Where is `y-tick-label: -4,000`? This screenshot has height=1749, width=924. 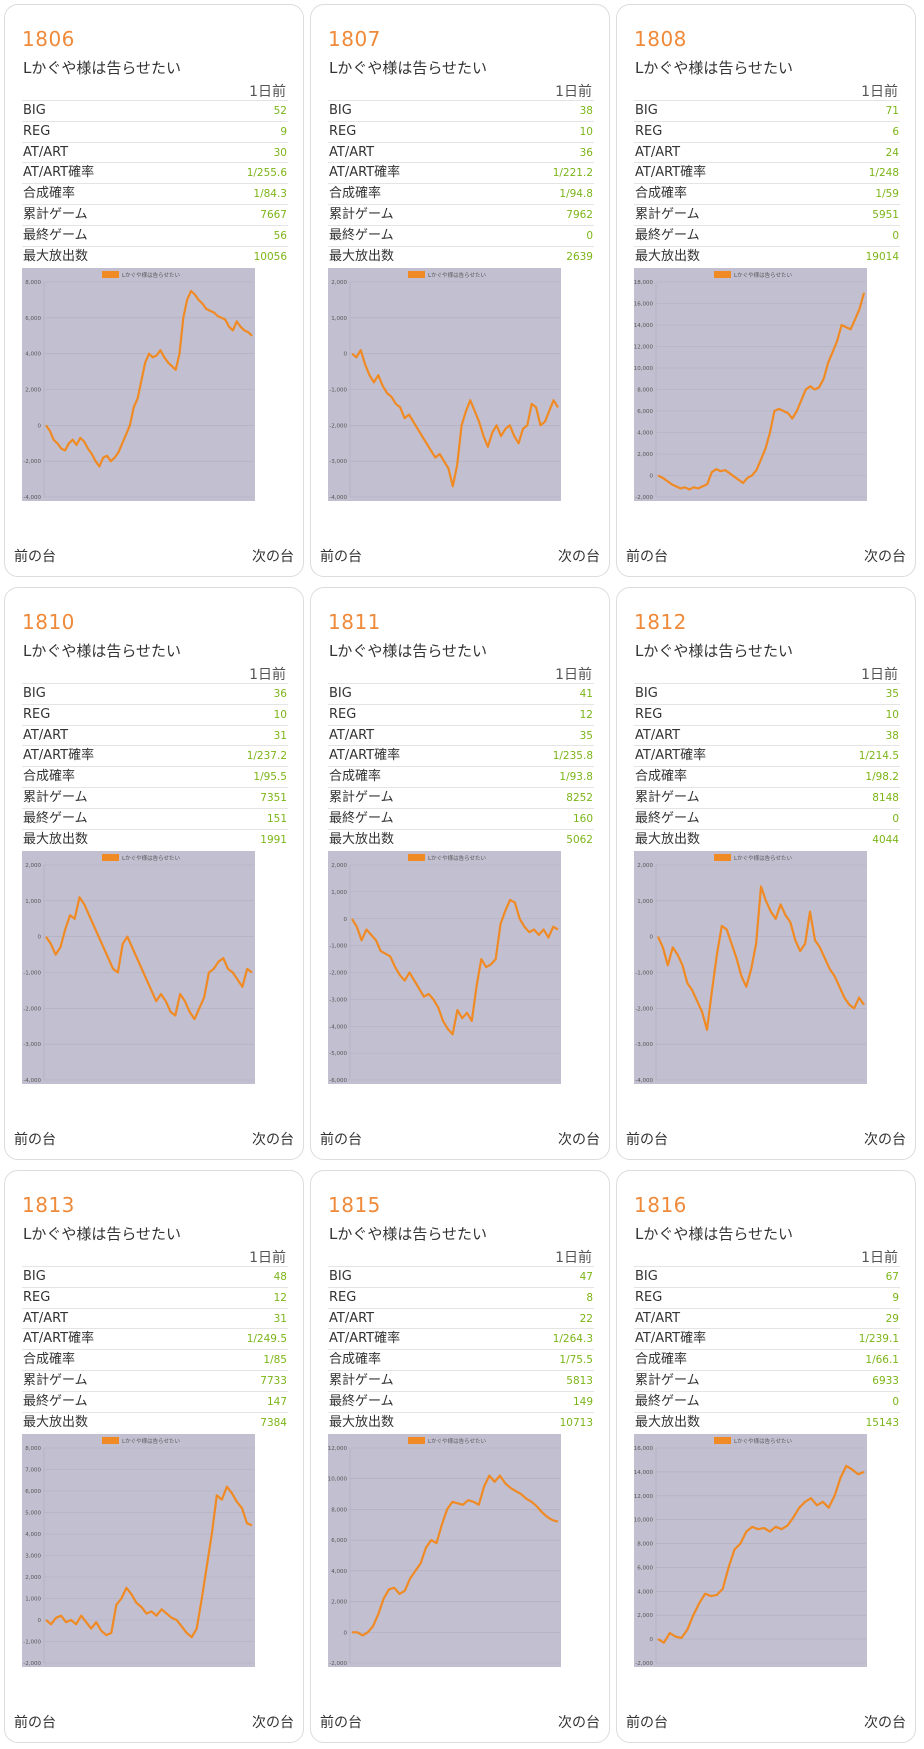 y-tick-label: -4,000 is located at coordinates (32, 1081).